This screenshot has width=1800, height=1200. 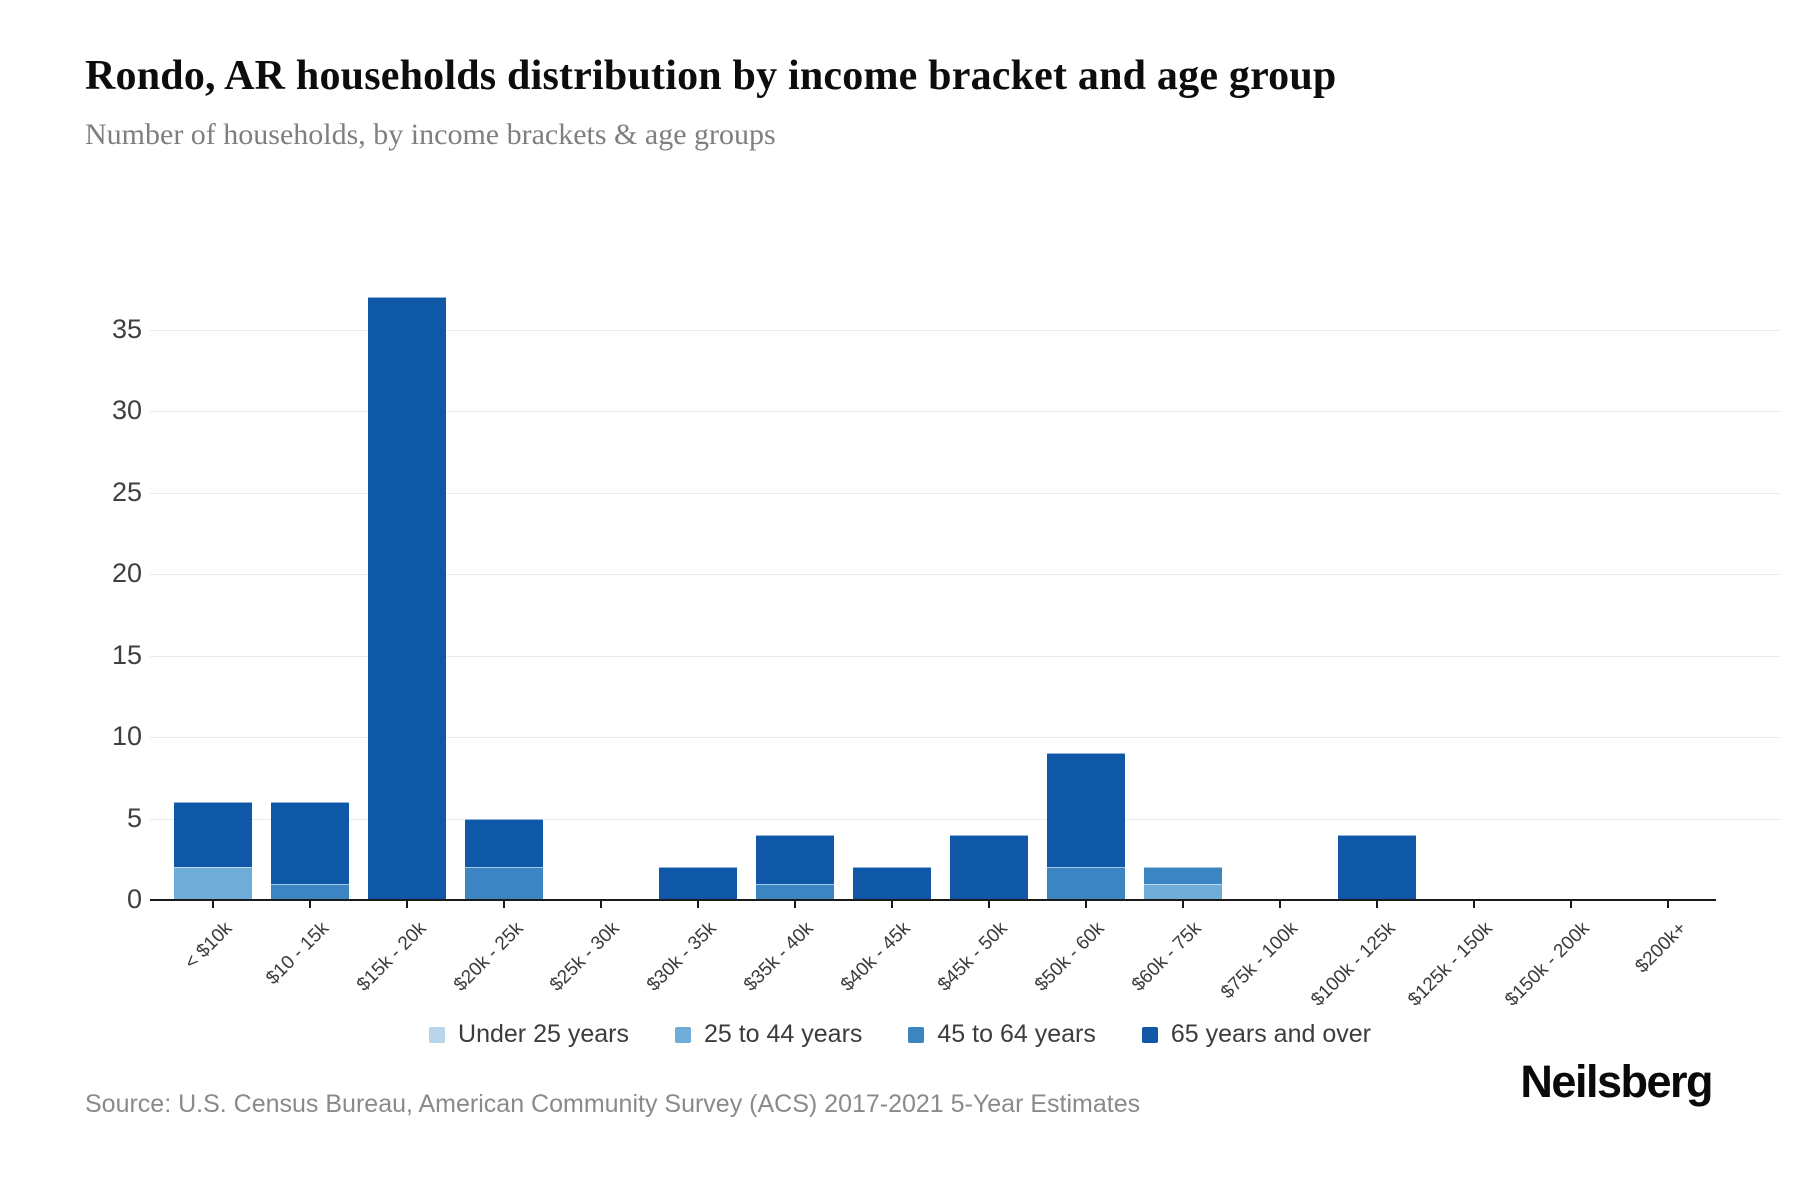 I want to click on x-axis-label: $125k - 150k, so click(x=1450, y=964).